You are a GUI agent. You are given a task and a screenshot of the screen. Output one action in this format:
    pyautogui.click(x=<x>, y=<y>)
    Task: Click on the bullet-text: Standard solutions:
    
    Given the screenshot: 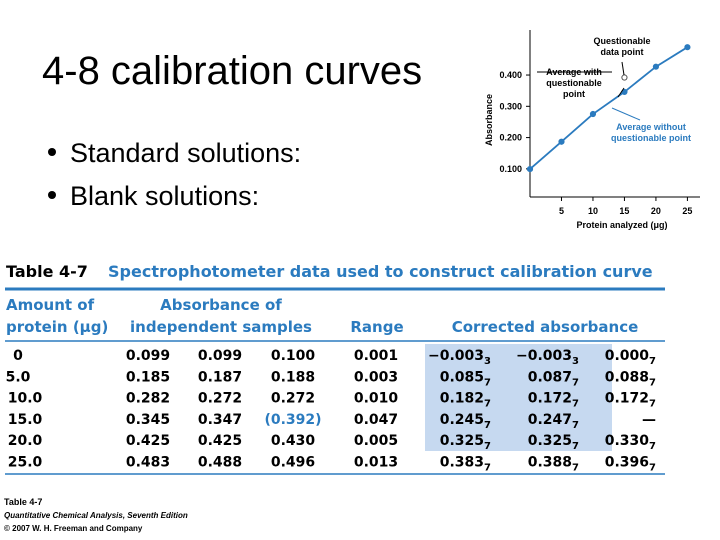 What is the action you would take?
    pyautogui.click(x=185, y=153)
    